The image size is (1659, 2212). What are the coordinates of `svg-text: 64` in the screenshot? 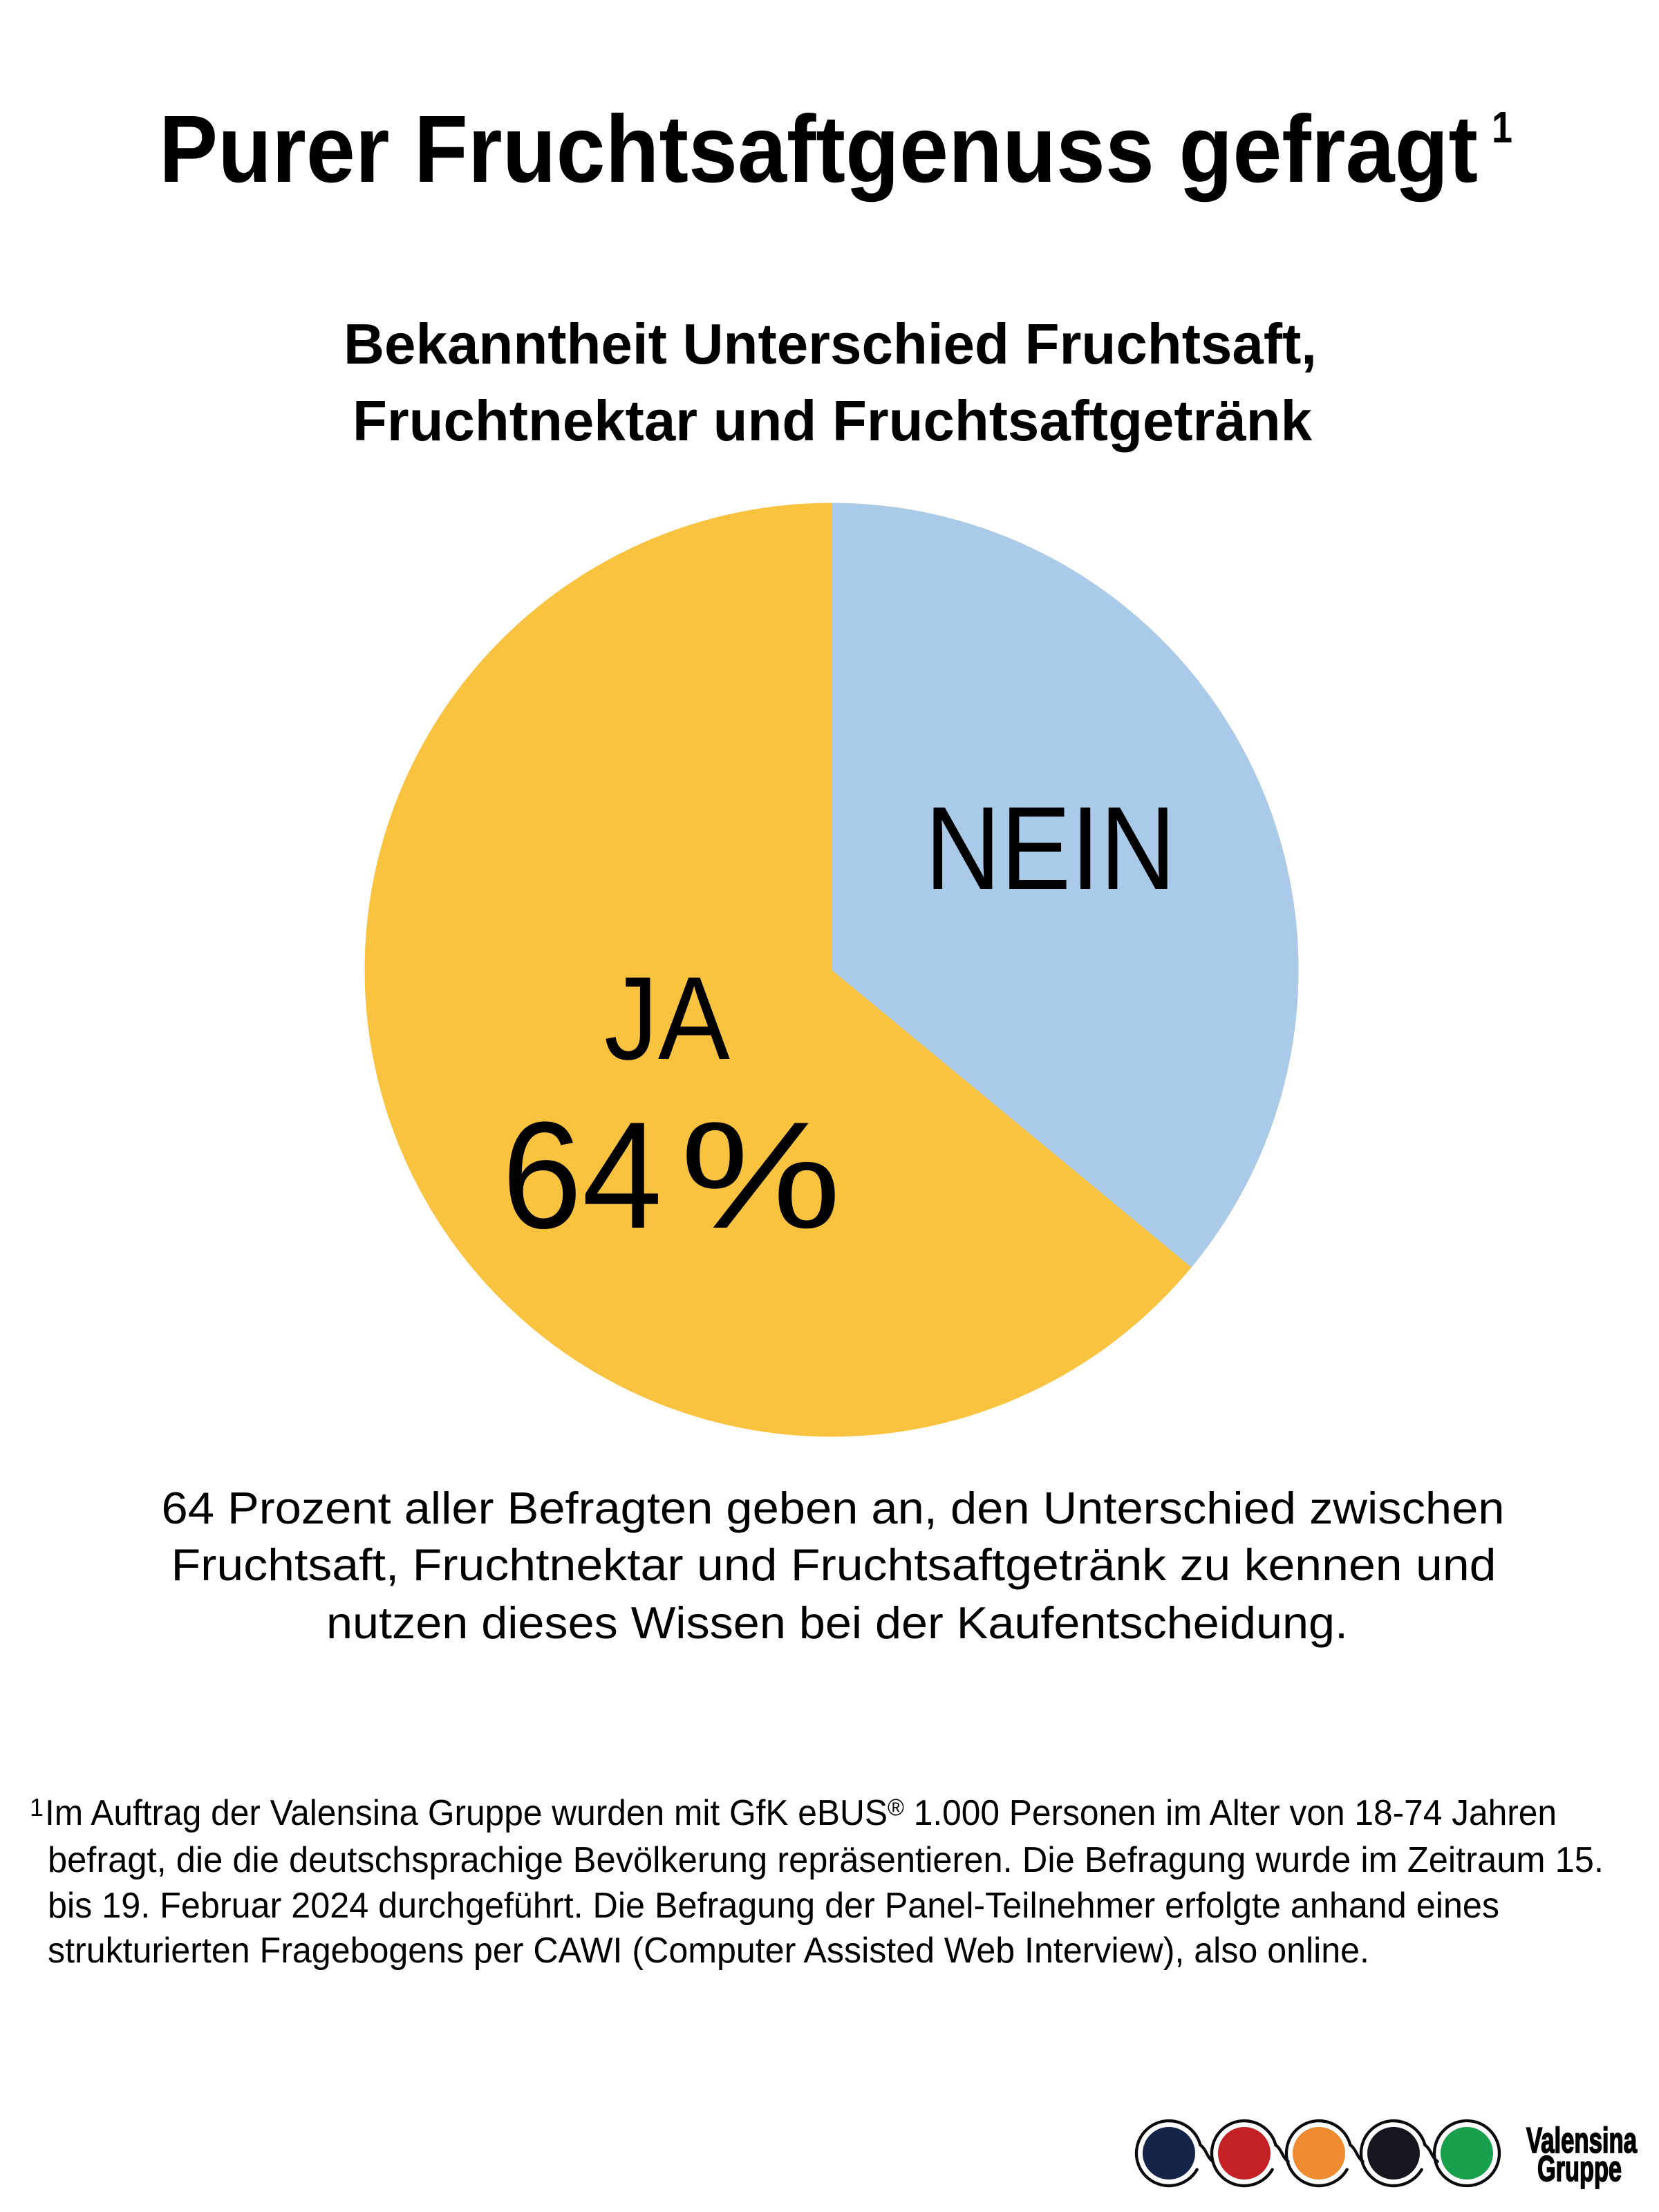 It's located at (582, 1175).